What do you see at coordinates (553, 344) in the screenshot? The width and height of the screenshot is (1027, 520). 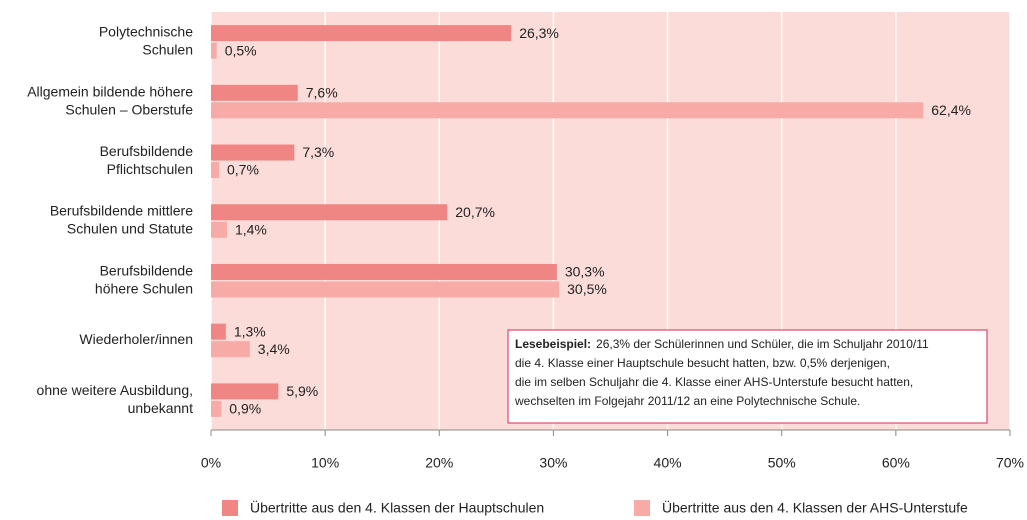 I see `annotation-label: Lesebeispiel:` at bounding box center [553, 344].